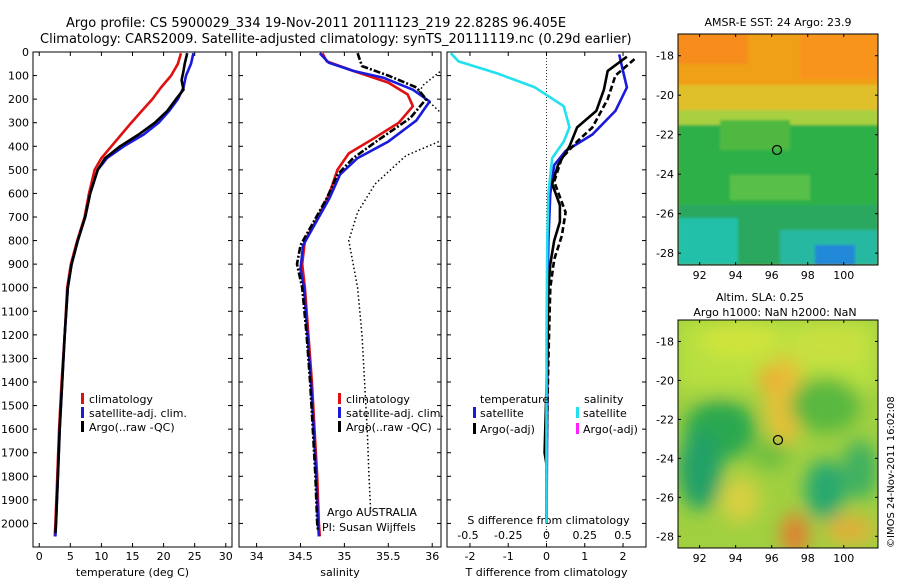  Describe the element at coordinates (372, 512) in the screenshot. I see `annotation-institution: Argo AUSTRALIA` at that location.